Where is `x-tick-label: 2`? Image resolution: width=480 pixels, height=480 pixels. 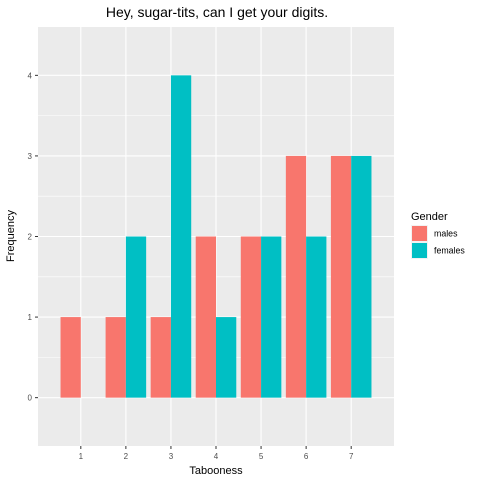 x-tick-label: 2 is located at coordinates (126, 456).